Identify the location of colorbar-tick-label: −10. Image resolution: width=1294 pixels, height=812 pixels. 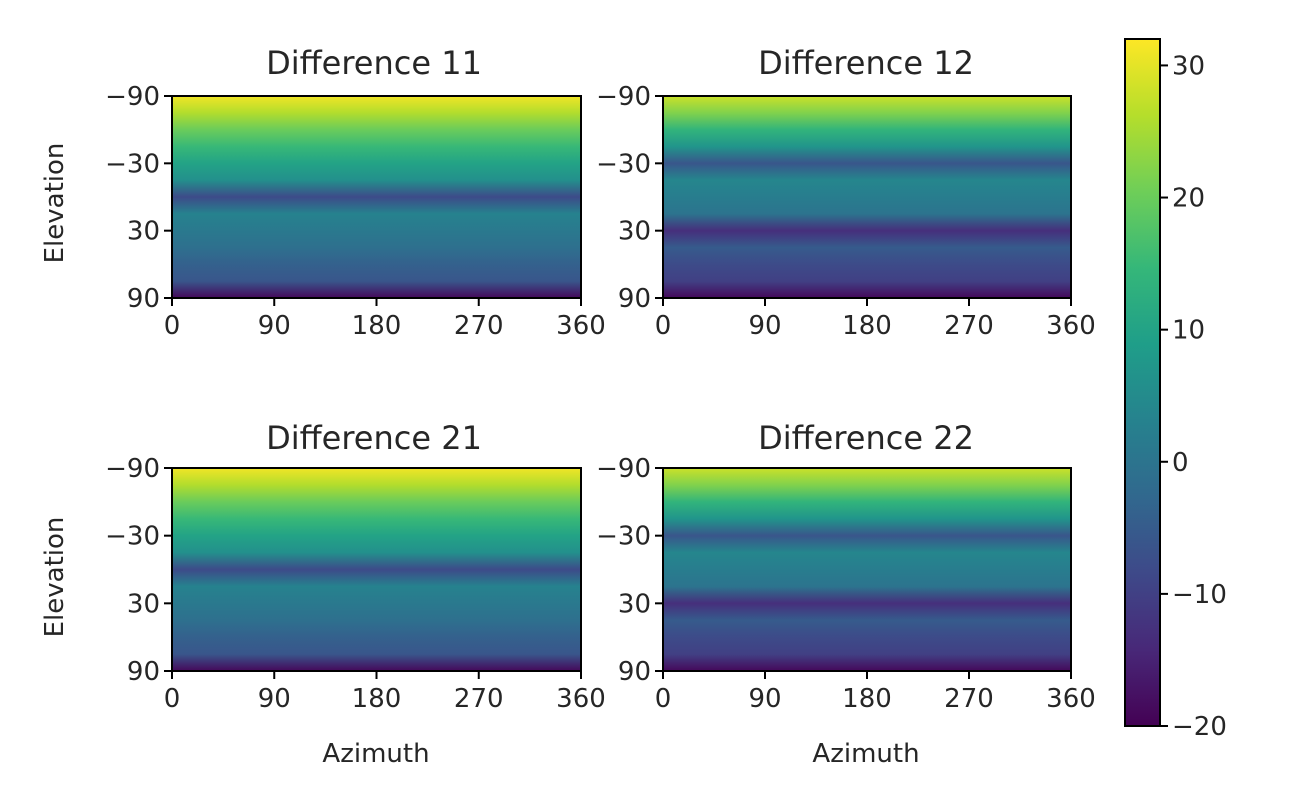
(1199, 595).